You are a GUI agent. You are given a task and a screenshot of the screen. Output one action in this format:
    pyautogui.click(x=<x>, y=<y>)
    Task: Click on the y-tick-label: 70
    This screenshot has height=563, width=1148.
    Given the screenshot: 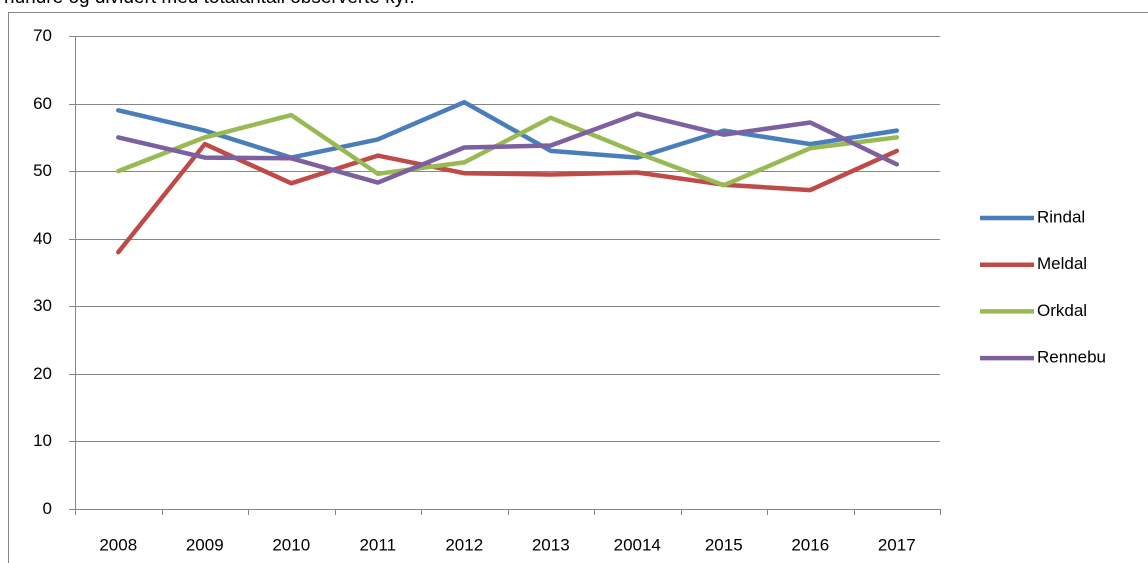 What is the action you would take?
    pyautogui.click(x=42, y=35)
    